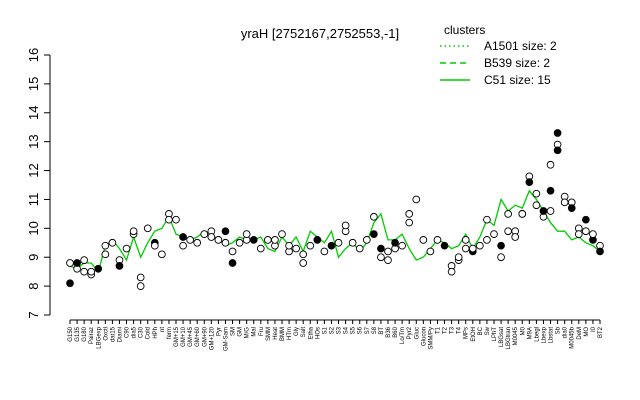 This screenshot has width=640, height=400. Describe the element at coordinates (325, 330) in the screenshot. I see `x-tick-label: S1` at that location.